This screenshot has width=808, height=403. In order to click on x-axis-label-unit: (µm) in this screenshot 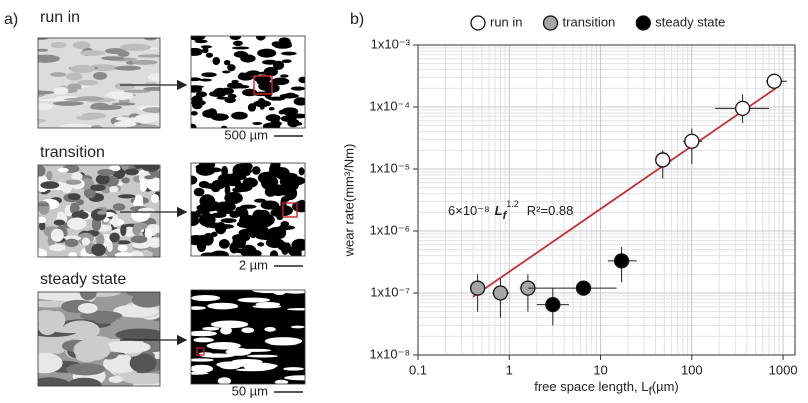, I will do `click(665, 386)`.